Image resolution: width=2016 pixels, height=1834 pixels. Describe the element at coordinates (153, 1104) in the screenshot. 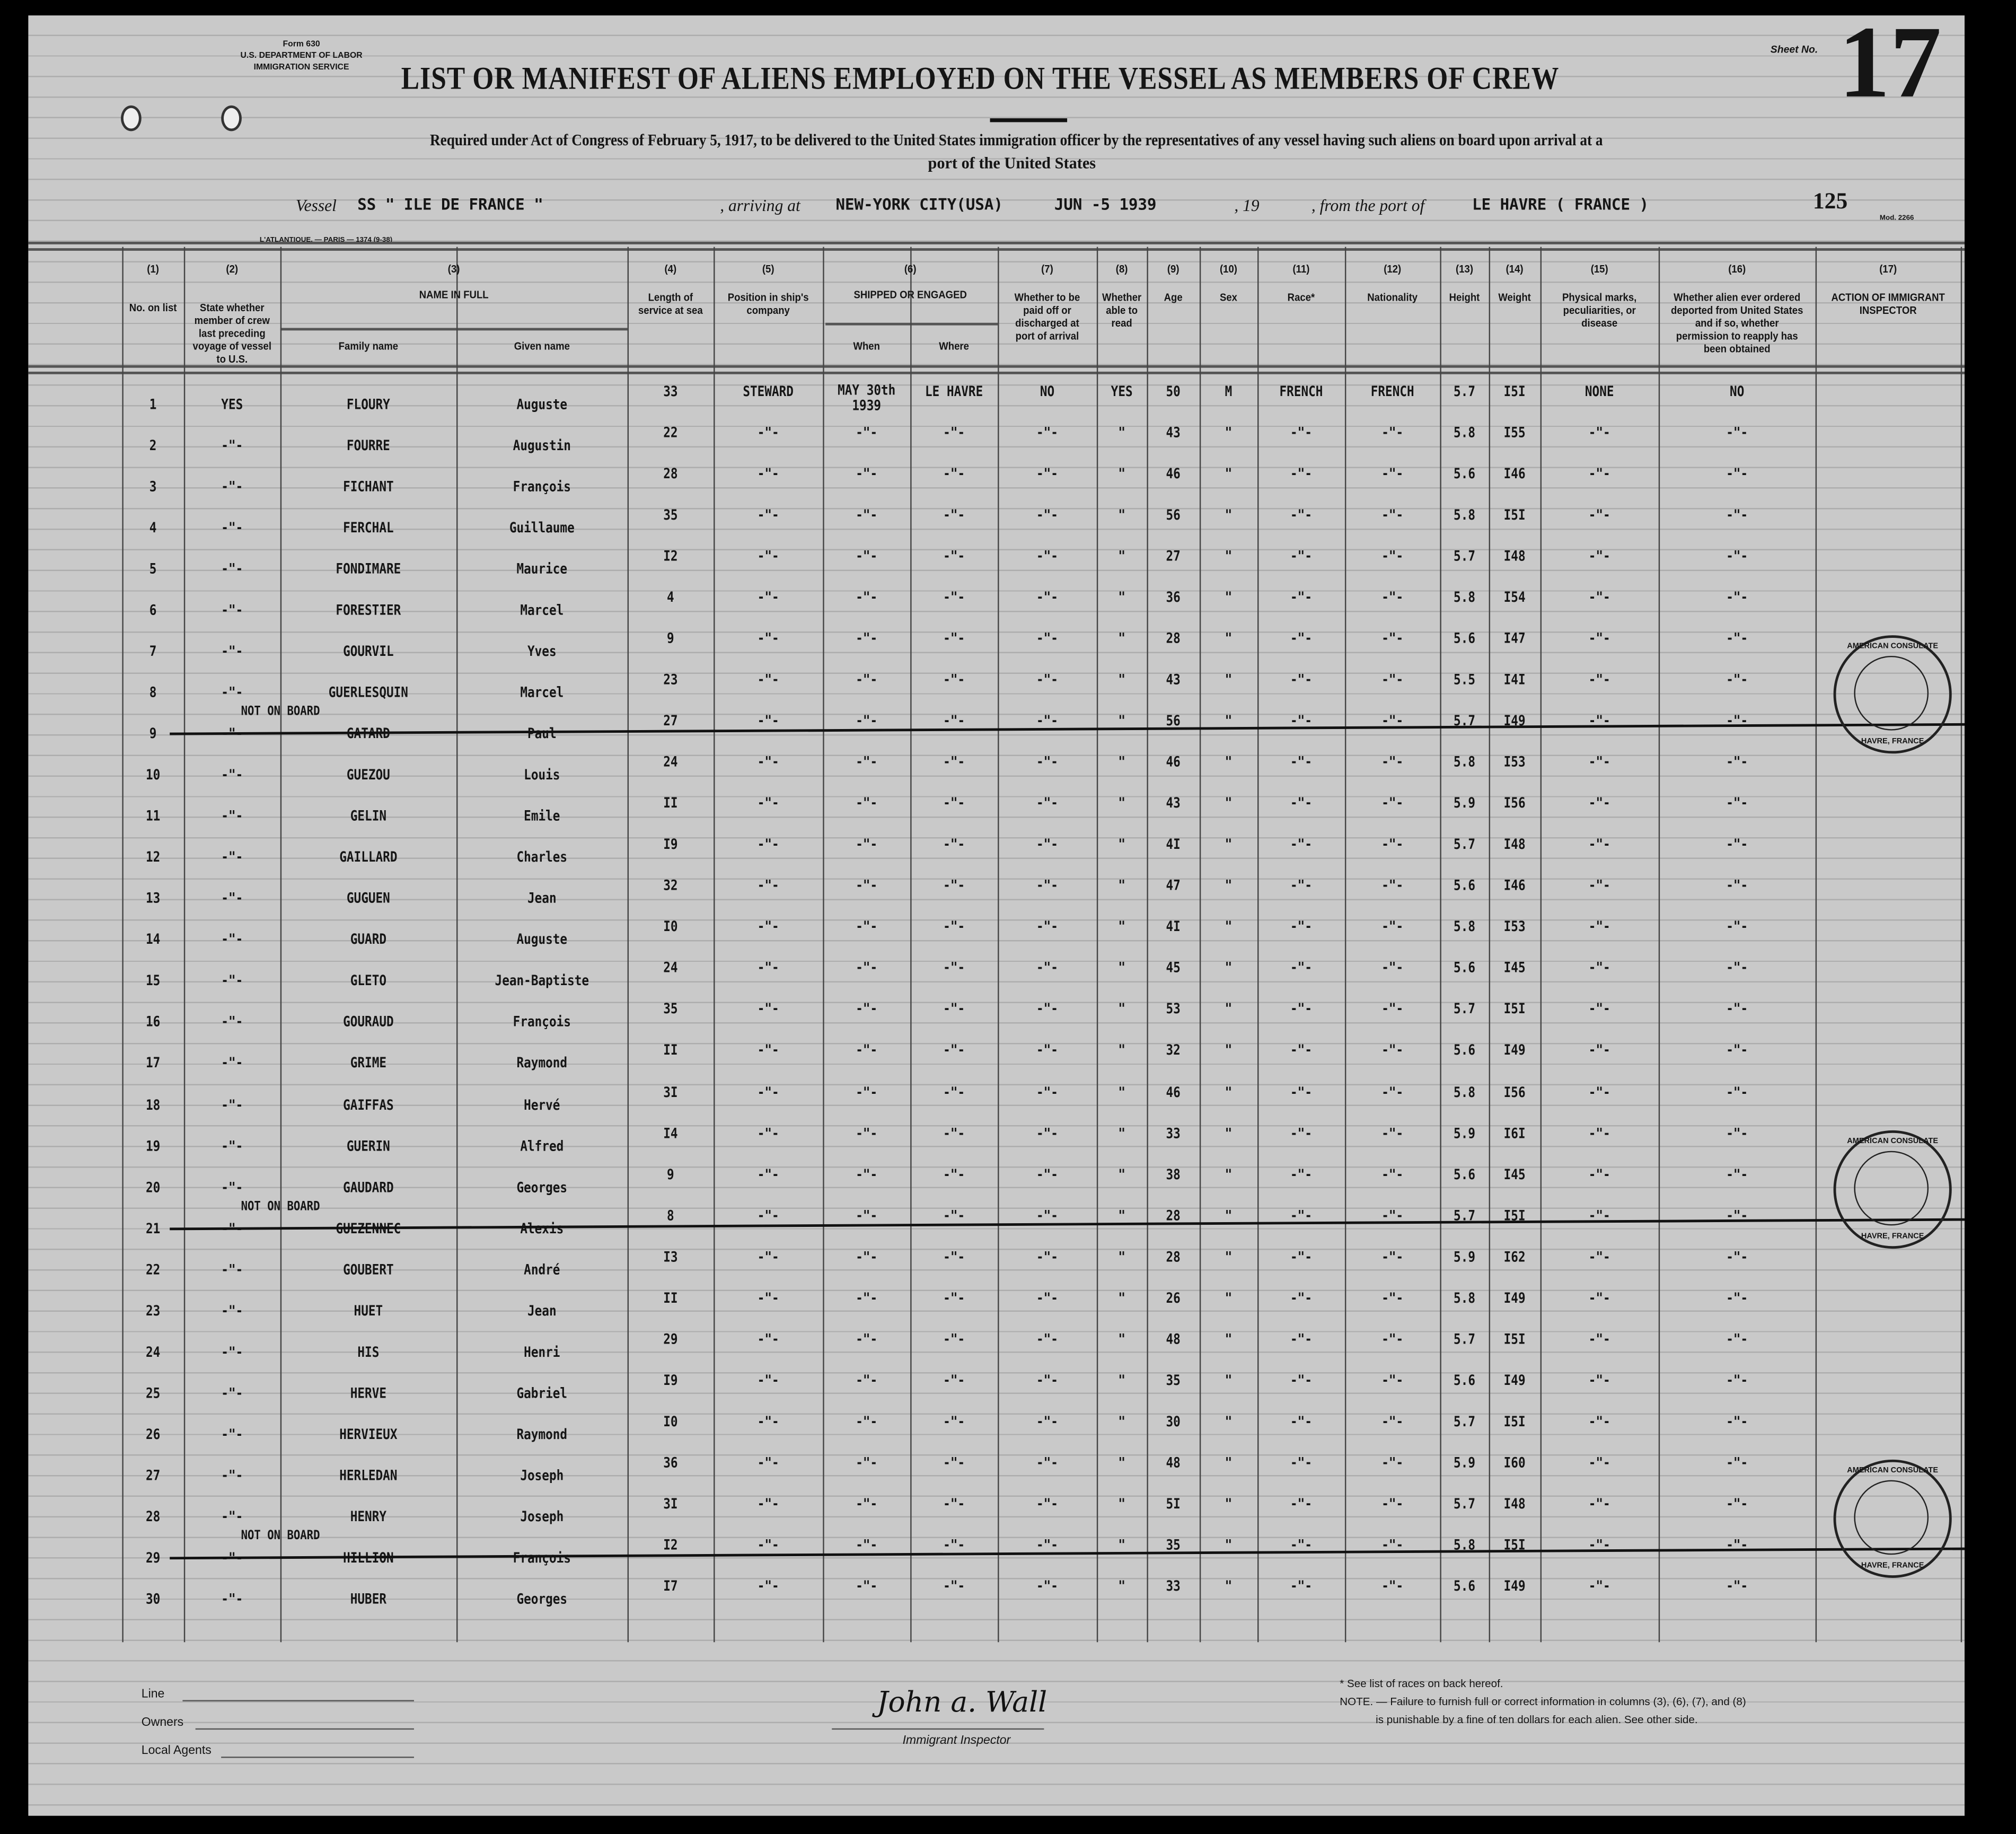

I see `cell-col-1: 18` at that location.